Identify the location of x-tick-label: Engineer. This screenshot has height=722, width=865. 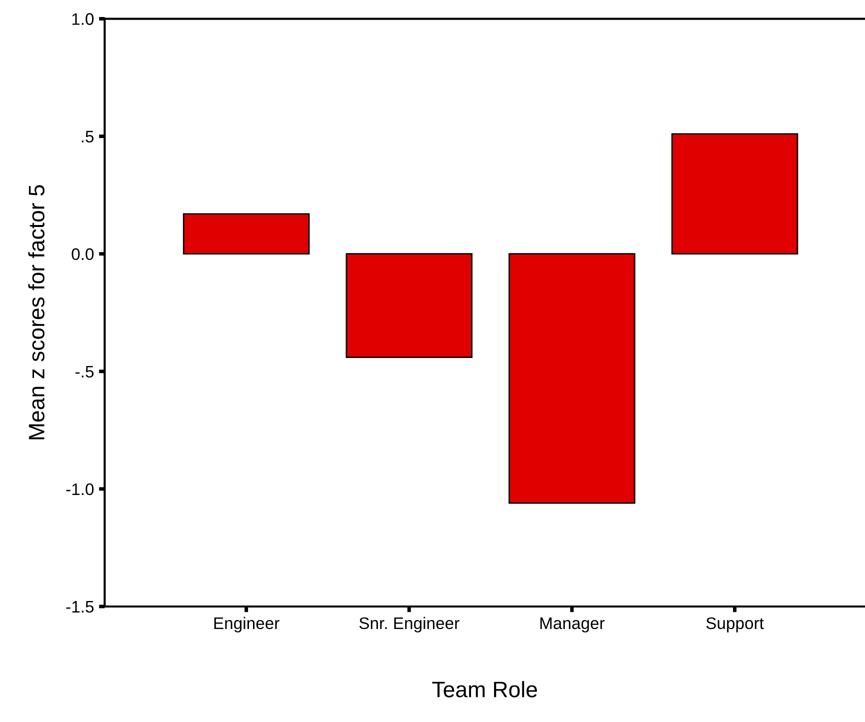
(247, 624).